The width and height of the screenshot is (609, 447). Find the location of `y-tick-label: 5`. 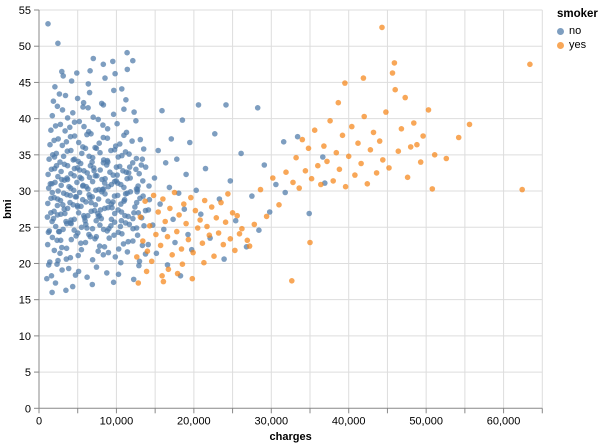

y-tick-label: 5 is located at coordinates (28, 373).